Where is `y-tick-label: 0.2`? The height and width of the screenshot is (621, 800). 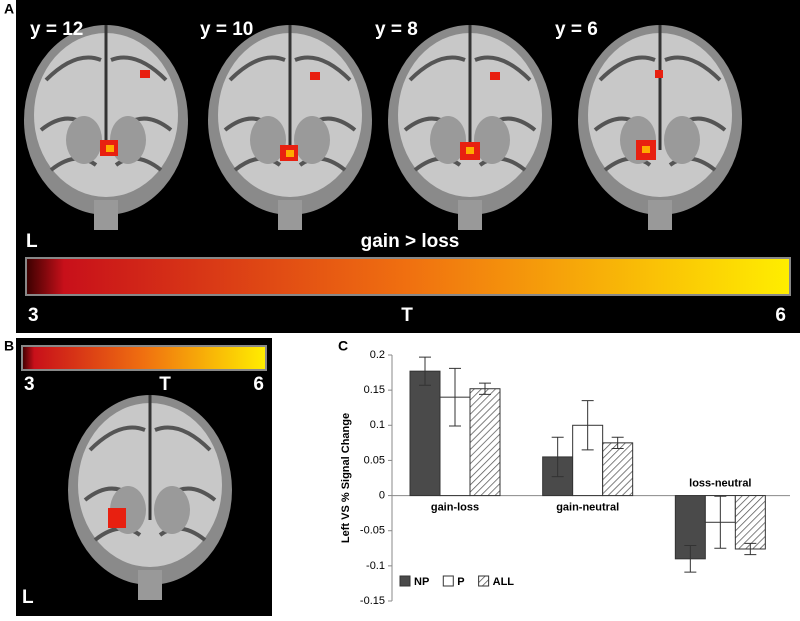 y-tick-label: 0.2 is located at coordinates (377, 355).